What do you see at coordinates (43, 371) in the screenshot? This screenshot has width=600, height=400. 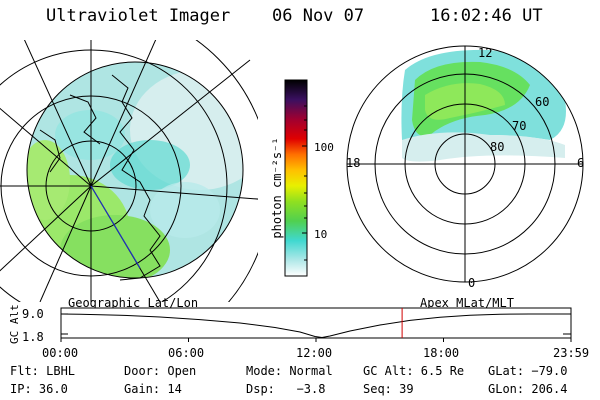 I see `status-filter: Flt: LBHL` at bounding box center [43, 371].